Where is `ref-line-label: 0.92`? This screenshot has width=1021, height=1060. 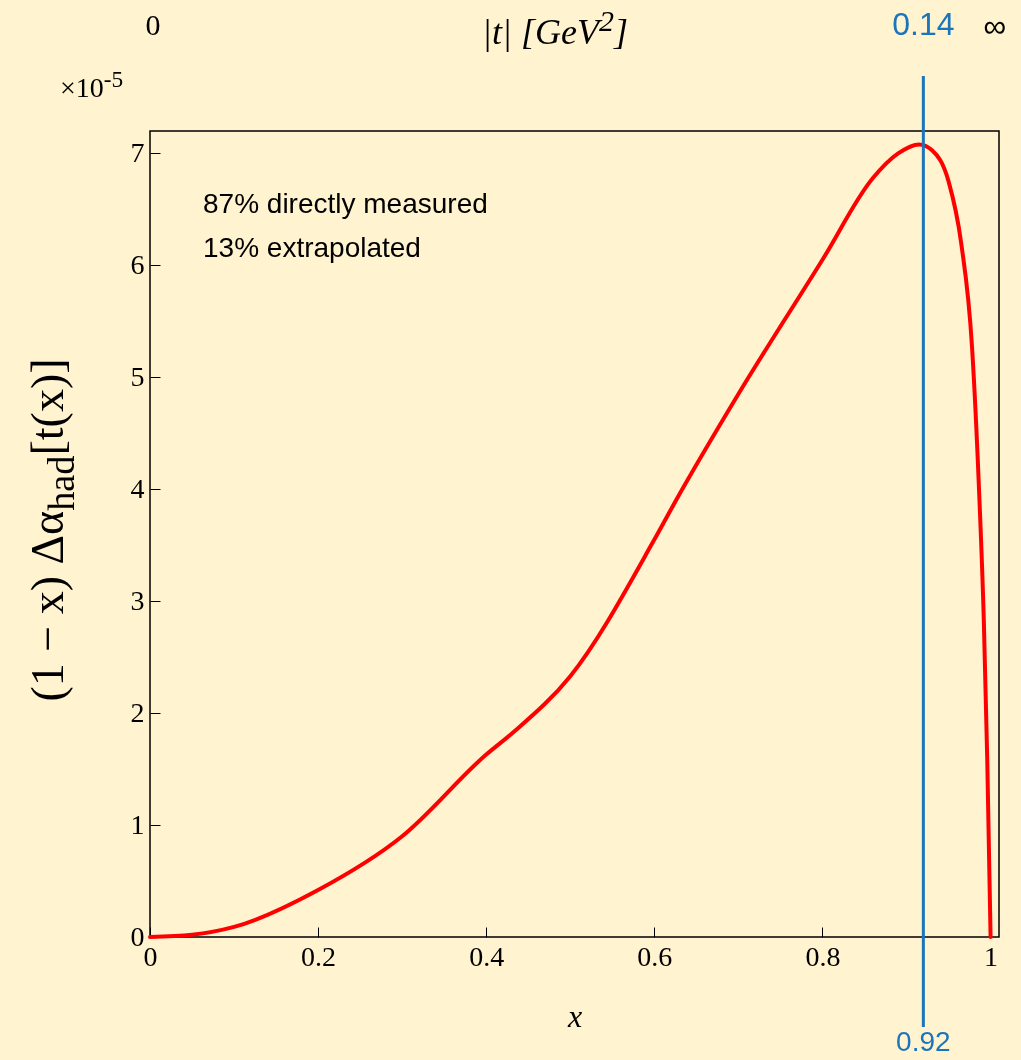 ref-line-label: 0.92 is located at coordinates (923, 1041).